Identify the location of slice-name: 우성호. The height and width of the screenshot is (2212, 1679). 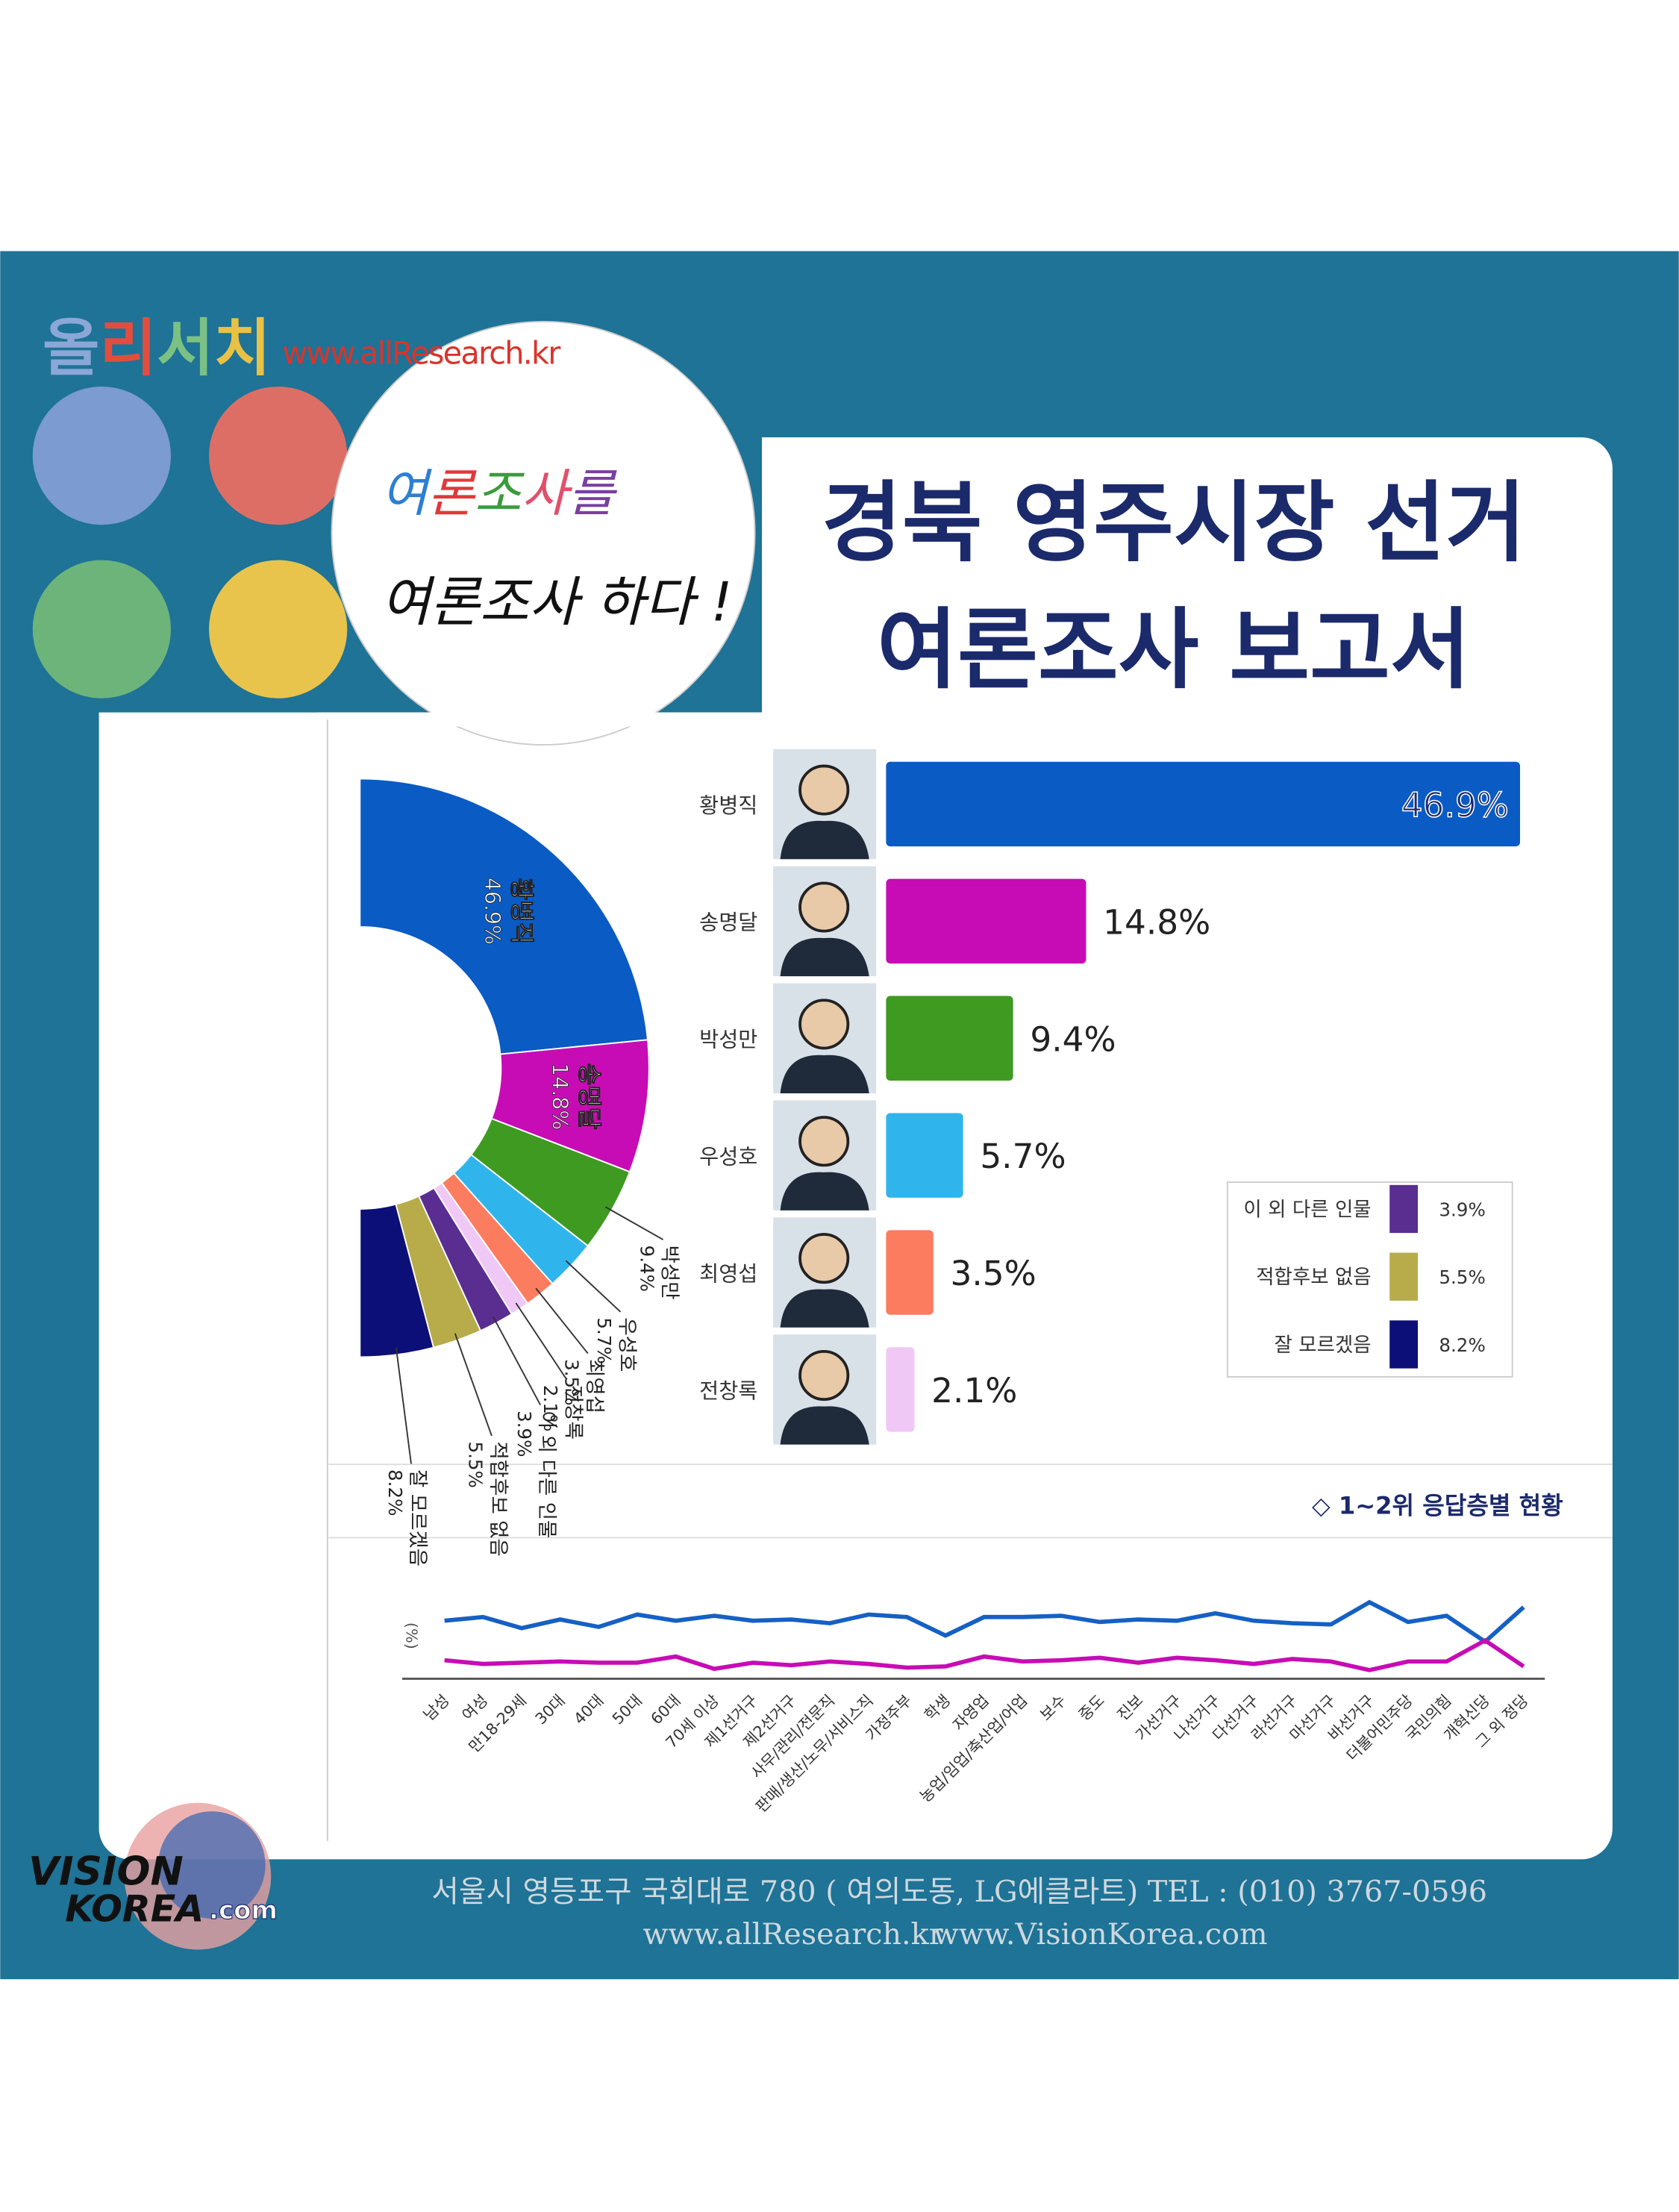
(626, 1345).